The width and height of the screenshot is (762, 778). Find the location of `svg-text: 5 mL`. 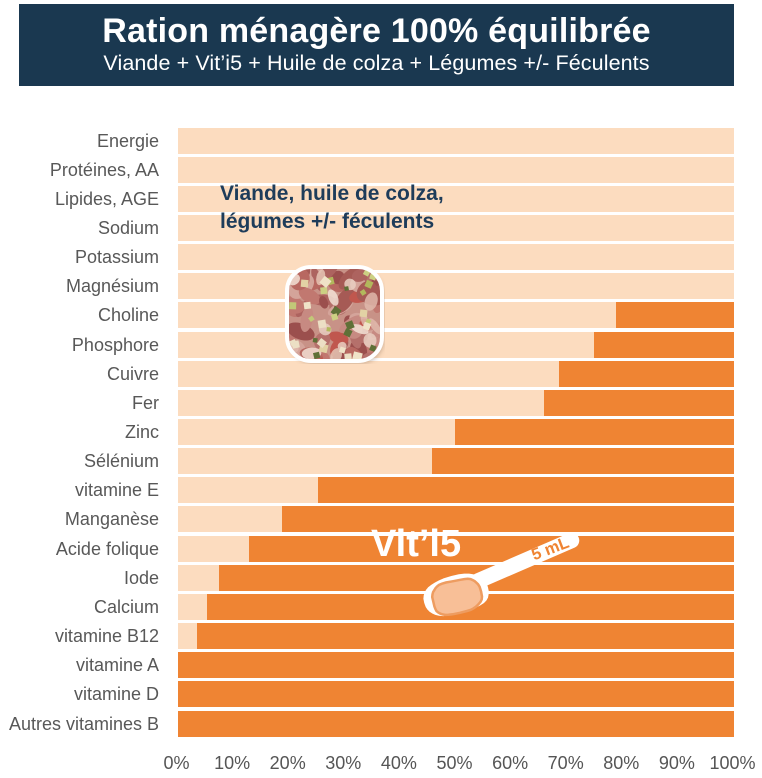

svg-text: 5 mL is located at coordinates (550, 549).